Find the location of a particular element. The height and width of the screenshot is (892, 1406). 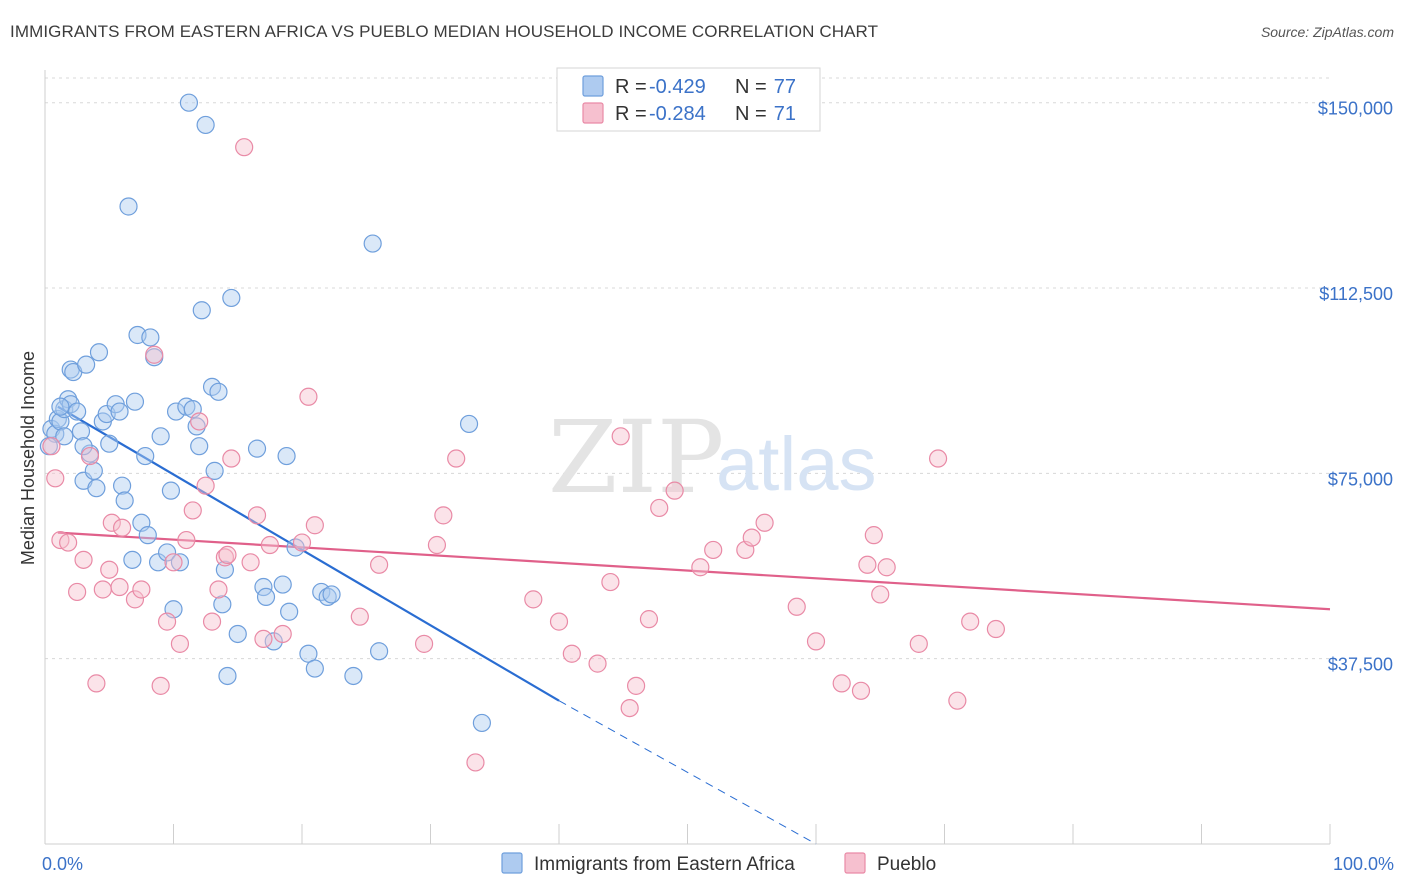

x-tick-label-max: 100.0% is located at coordinates (1363, 864).